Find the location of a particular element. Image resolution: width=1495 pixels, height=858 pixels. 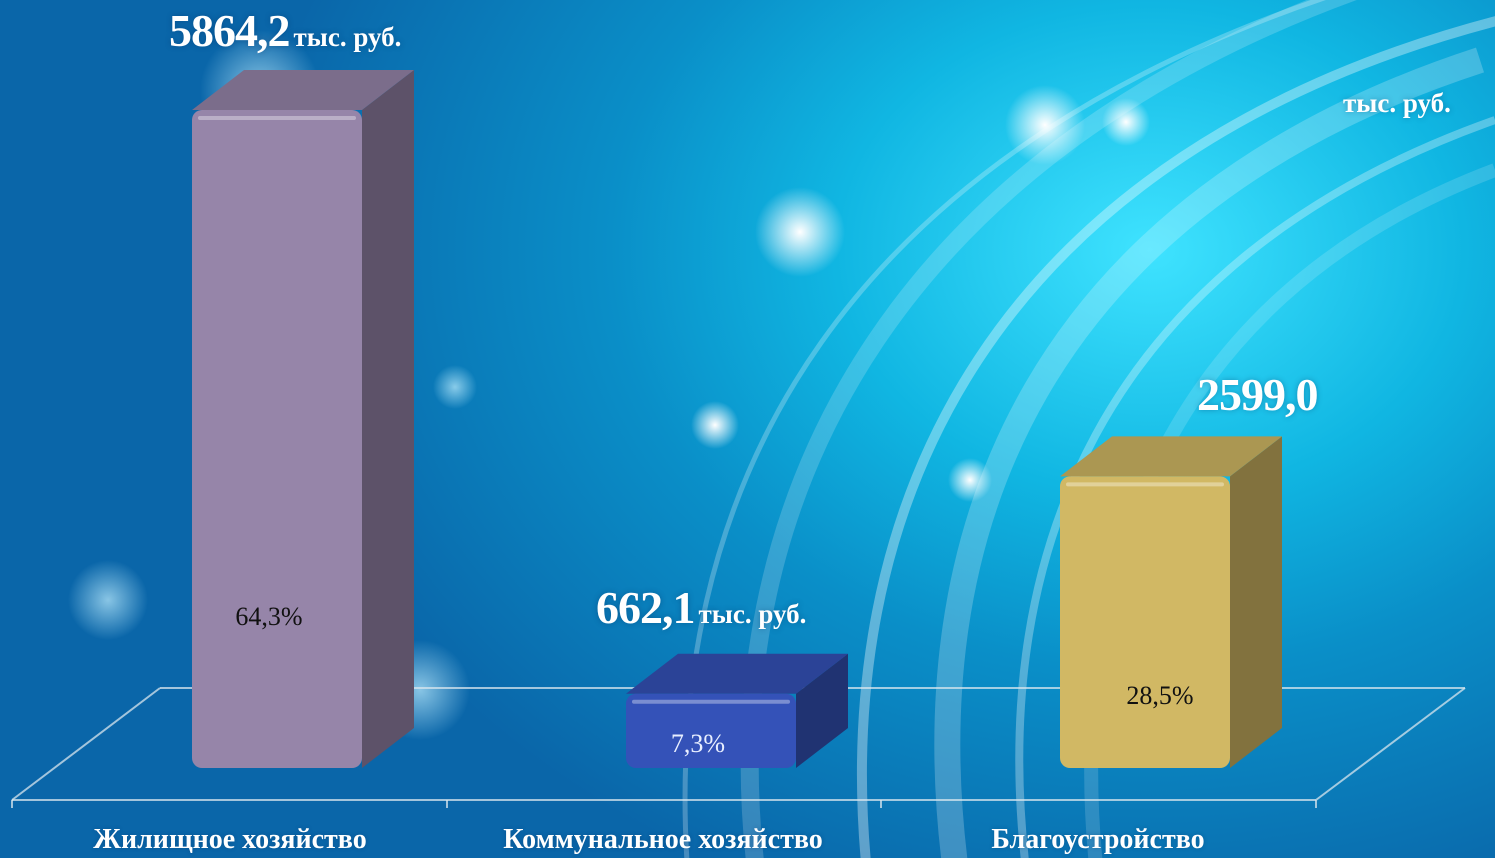

bar-percent-1: 64,3% is located at coordinates (269, 616).